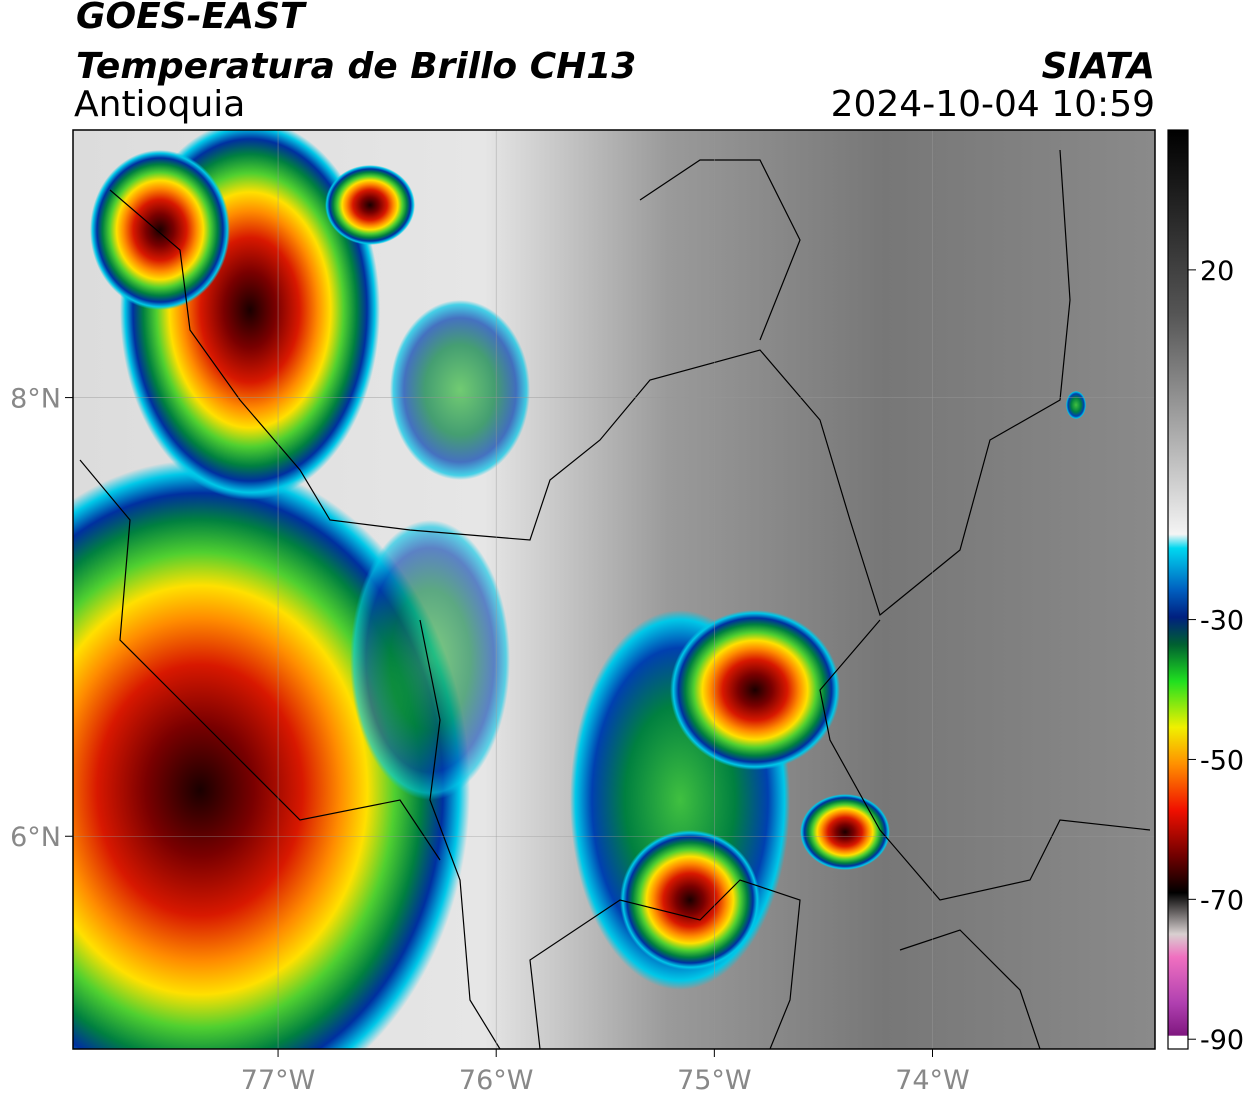 The image size is (1252, 1099). What do you see at coordinates (496, 1080) in the screenshot?
I see `x-tick-label: 76°W` at bounding box center [496, 1080].